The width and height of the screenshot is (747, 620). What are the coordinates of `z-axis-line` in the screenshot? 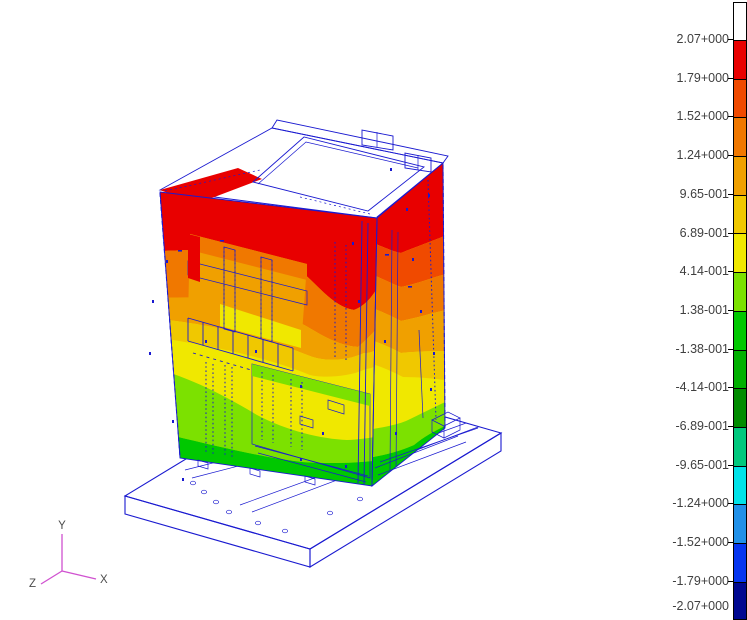 It's located at (51, 577).